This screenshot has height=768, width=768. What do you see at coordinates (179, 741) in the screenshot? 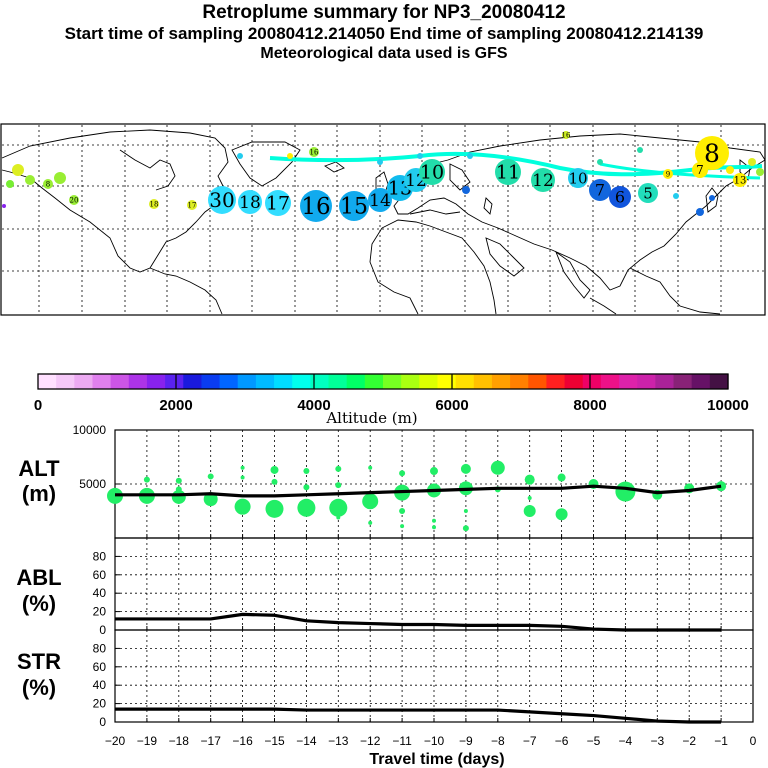
I see `x-tick-label: −18` at bounding box center [179, 741].